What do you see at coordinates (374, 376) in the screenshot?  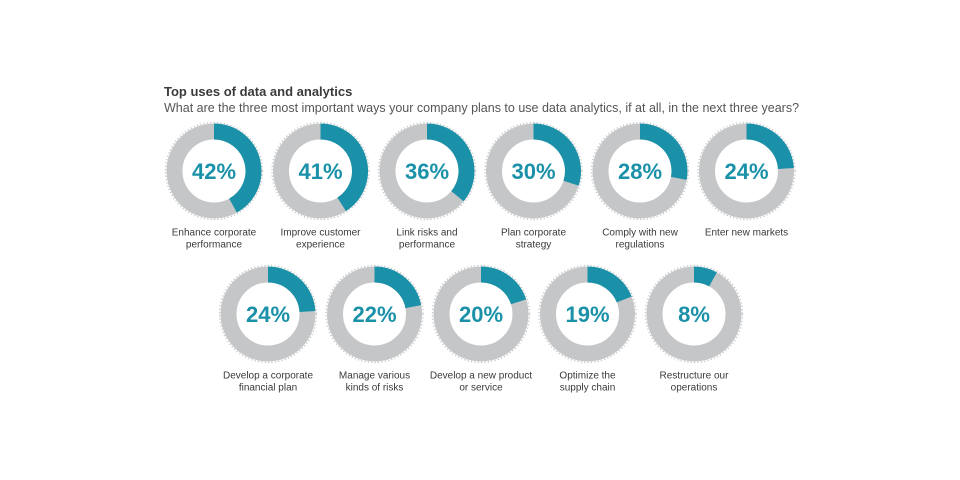 I see `donut-category-label: Manage various` at bounding box center [374, 376].